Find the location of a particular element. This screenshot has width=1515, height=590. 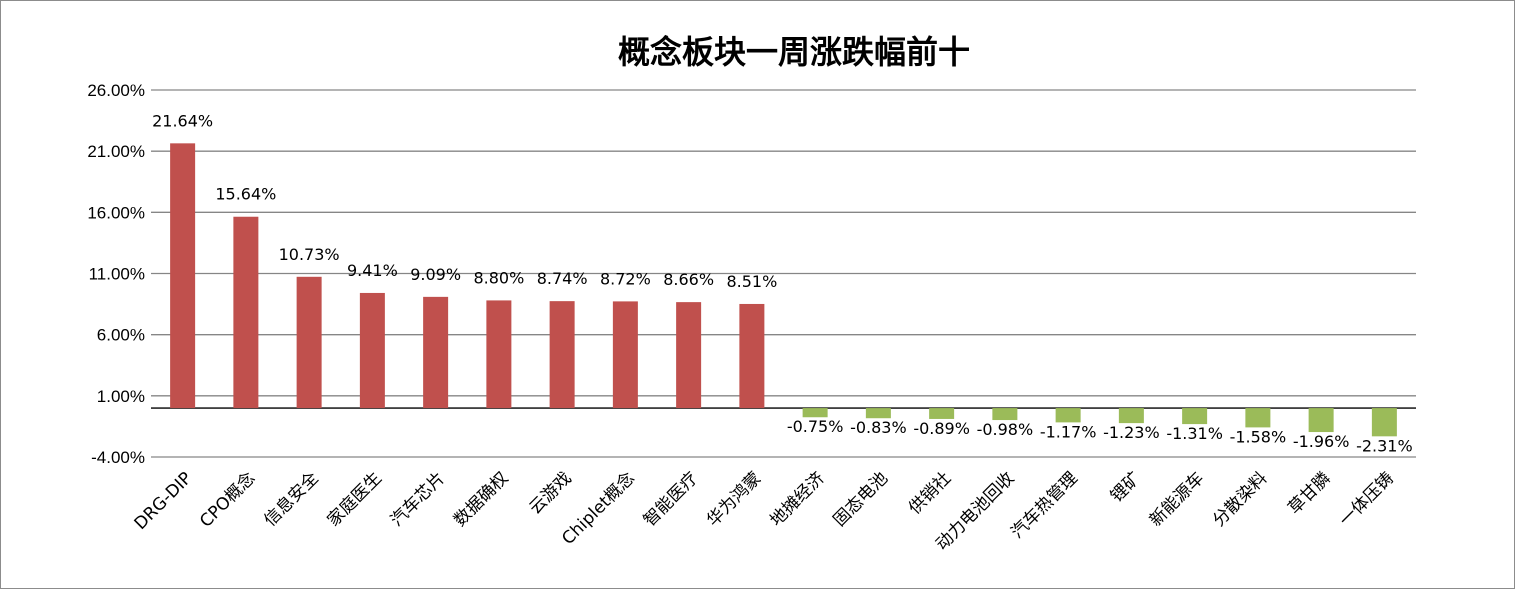

y-tick-label: 1.00% is located at coordinates (121, 396).